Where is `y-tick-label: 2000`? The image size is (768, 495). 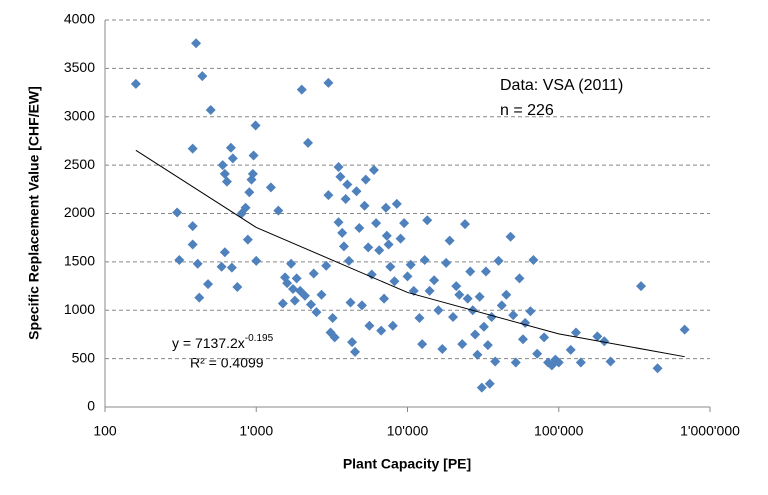 y-tick-label: 2000 is located at coordinates (79, 212).